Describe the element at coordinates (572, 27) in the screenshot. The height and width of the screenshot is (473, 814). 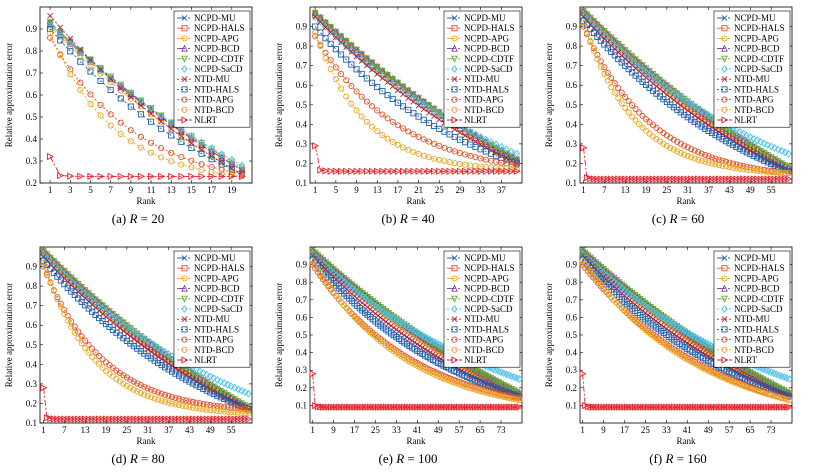
I see `y-tick-label: 0.9` at that location.